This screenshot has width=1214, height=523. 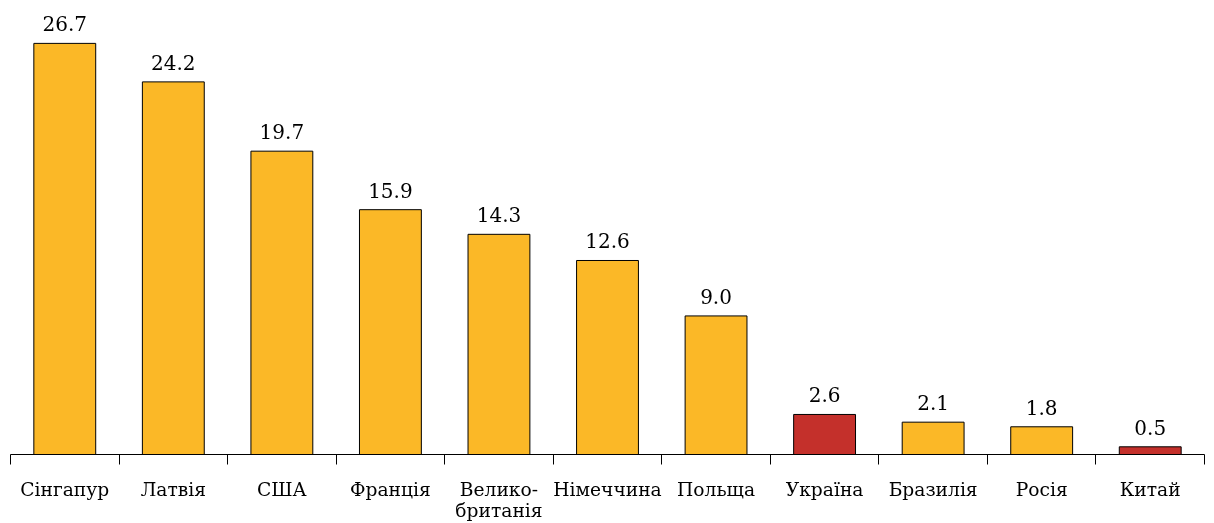 What do you see at coordinates (499, 215) in the screenshot?
I see `data-label: 14.3` at bounding box center [499, 215].